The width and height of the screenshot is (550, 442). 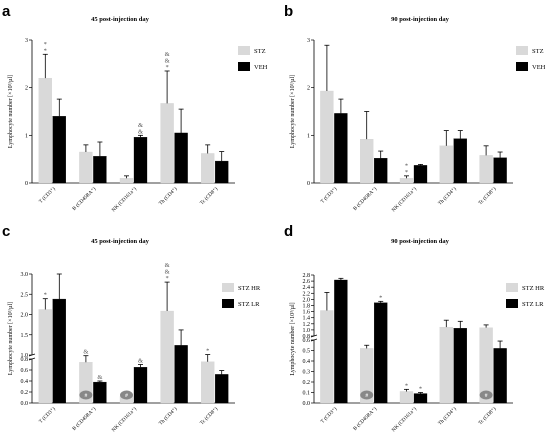 What do you see at coordinates (25, 404) in the screenshot?
I see `y-tick-label: 0.0` at bounding box center [25, 404].